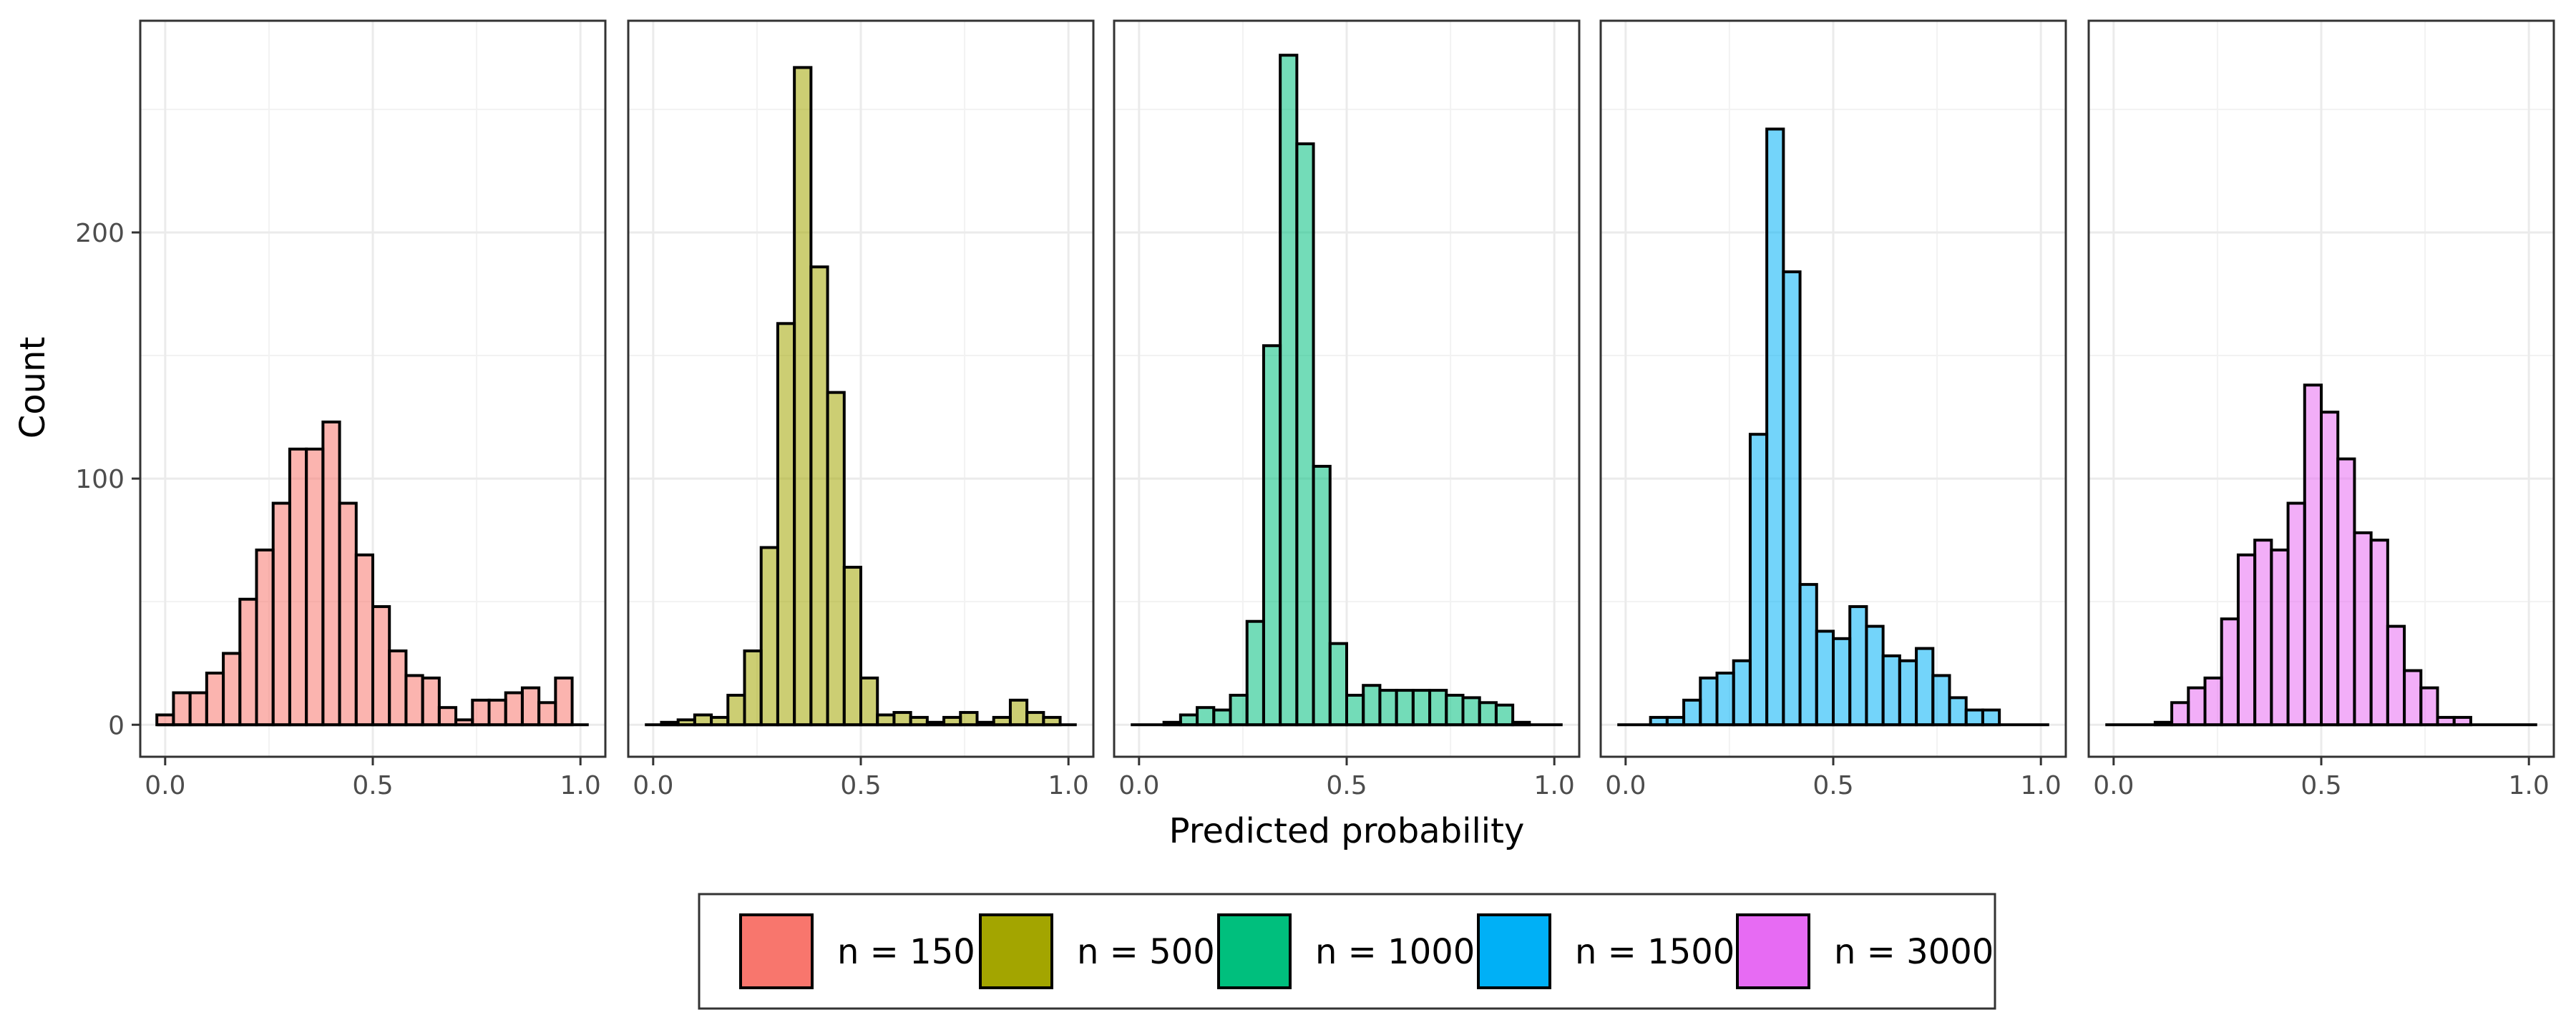 This screenshot has height=1030, width=2576. I want to click on legend: n = 150 n = 500 n = 1000 n = 1500 n = 3000, so click(1347, 952).